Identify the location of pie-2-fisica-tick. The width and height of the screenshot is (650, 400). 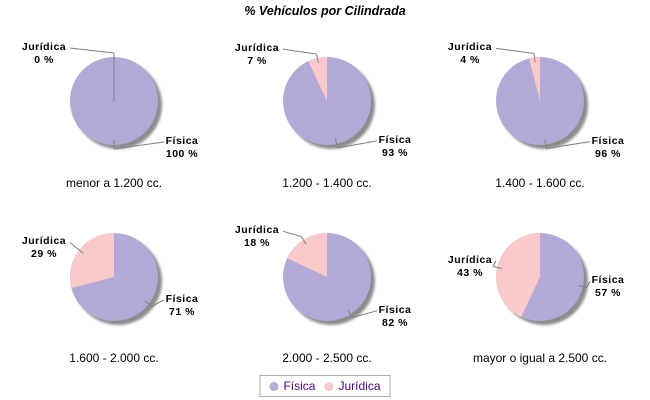
(336, 143).